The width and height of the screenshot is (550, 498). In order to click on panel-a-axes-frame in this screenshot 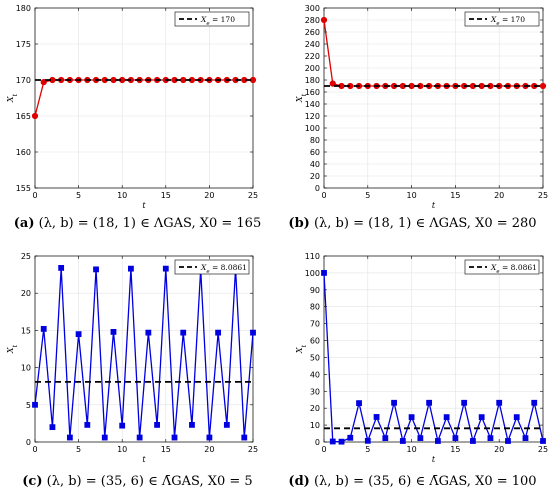, I will do `click(144, 98)`.